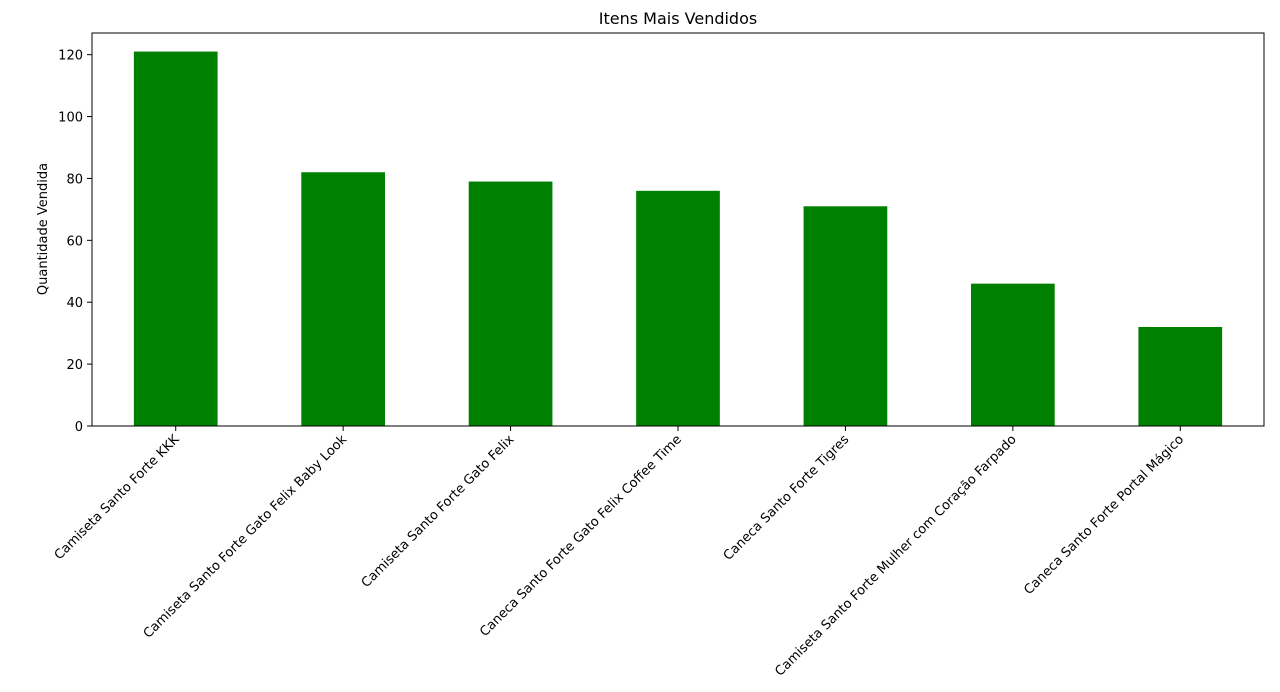  What do you see at coordinates (787, 498) in the screenshot?
I see `x-tick-label-4: Caneca Santo Forte Tigres` at bounding box center [787, 498].